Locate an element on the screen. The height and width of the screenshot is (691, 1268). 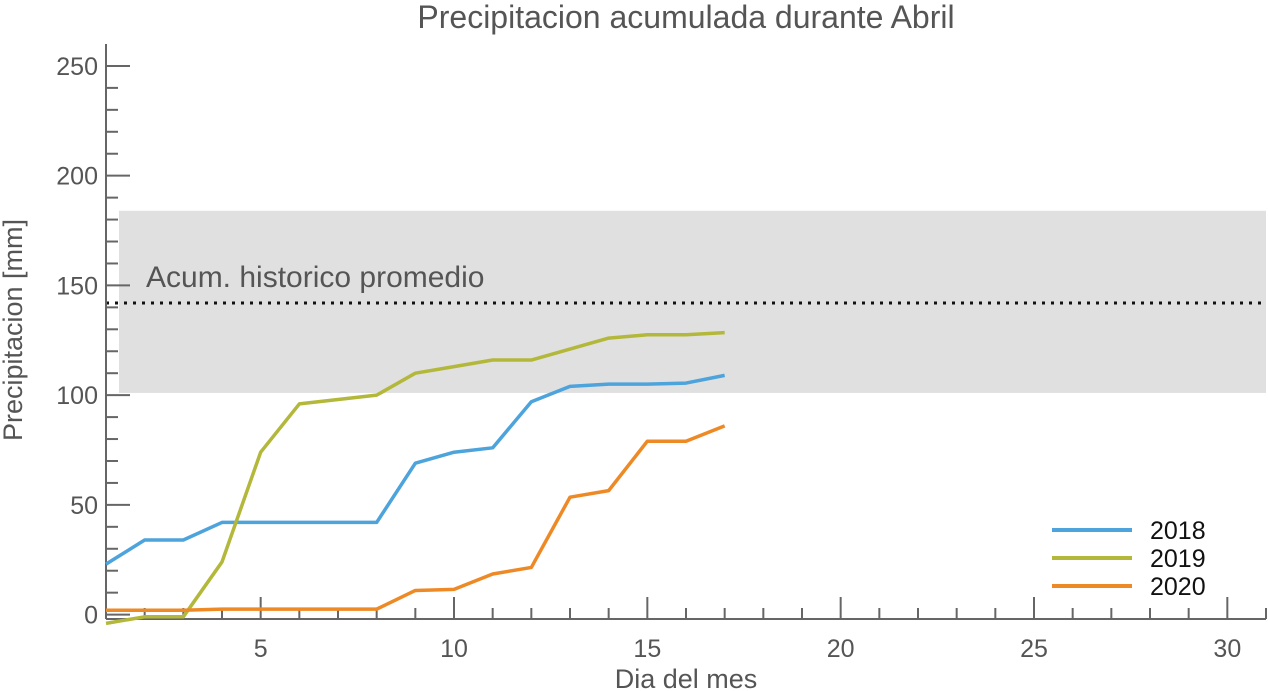
x-tick-label: 15 is located at coordinates (647, 649).